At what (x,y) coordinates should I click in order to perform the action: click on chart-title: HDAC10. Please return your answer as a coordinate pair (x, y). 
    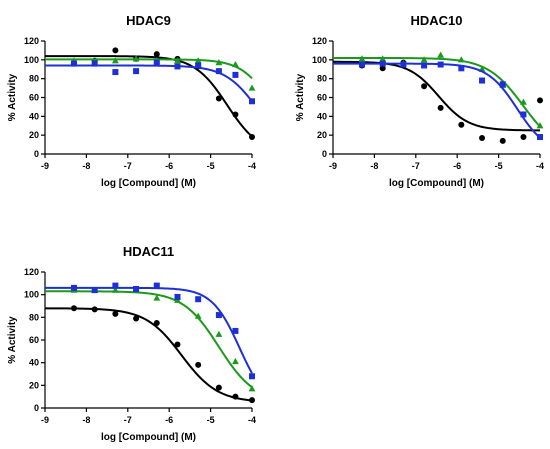
    Looking at the image, I should click on (436, 20).